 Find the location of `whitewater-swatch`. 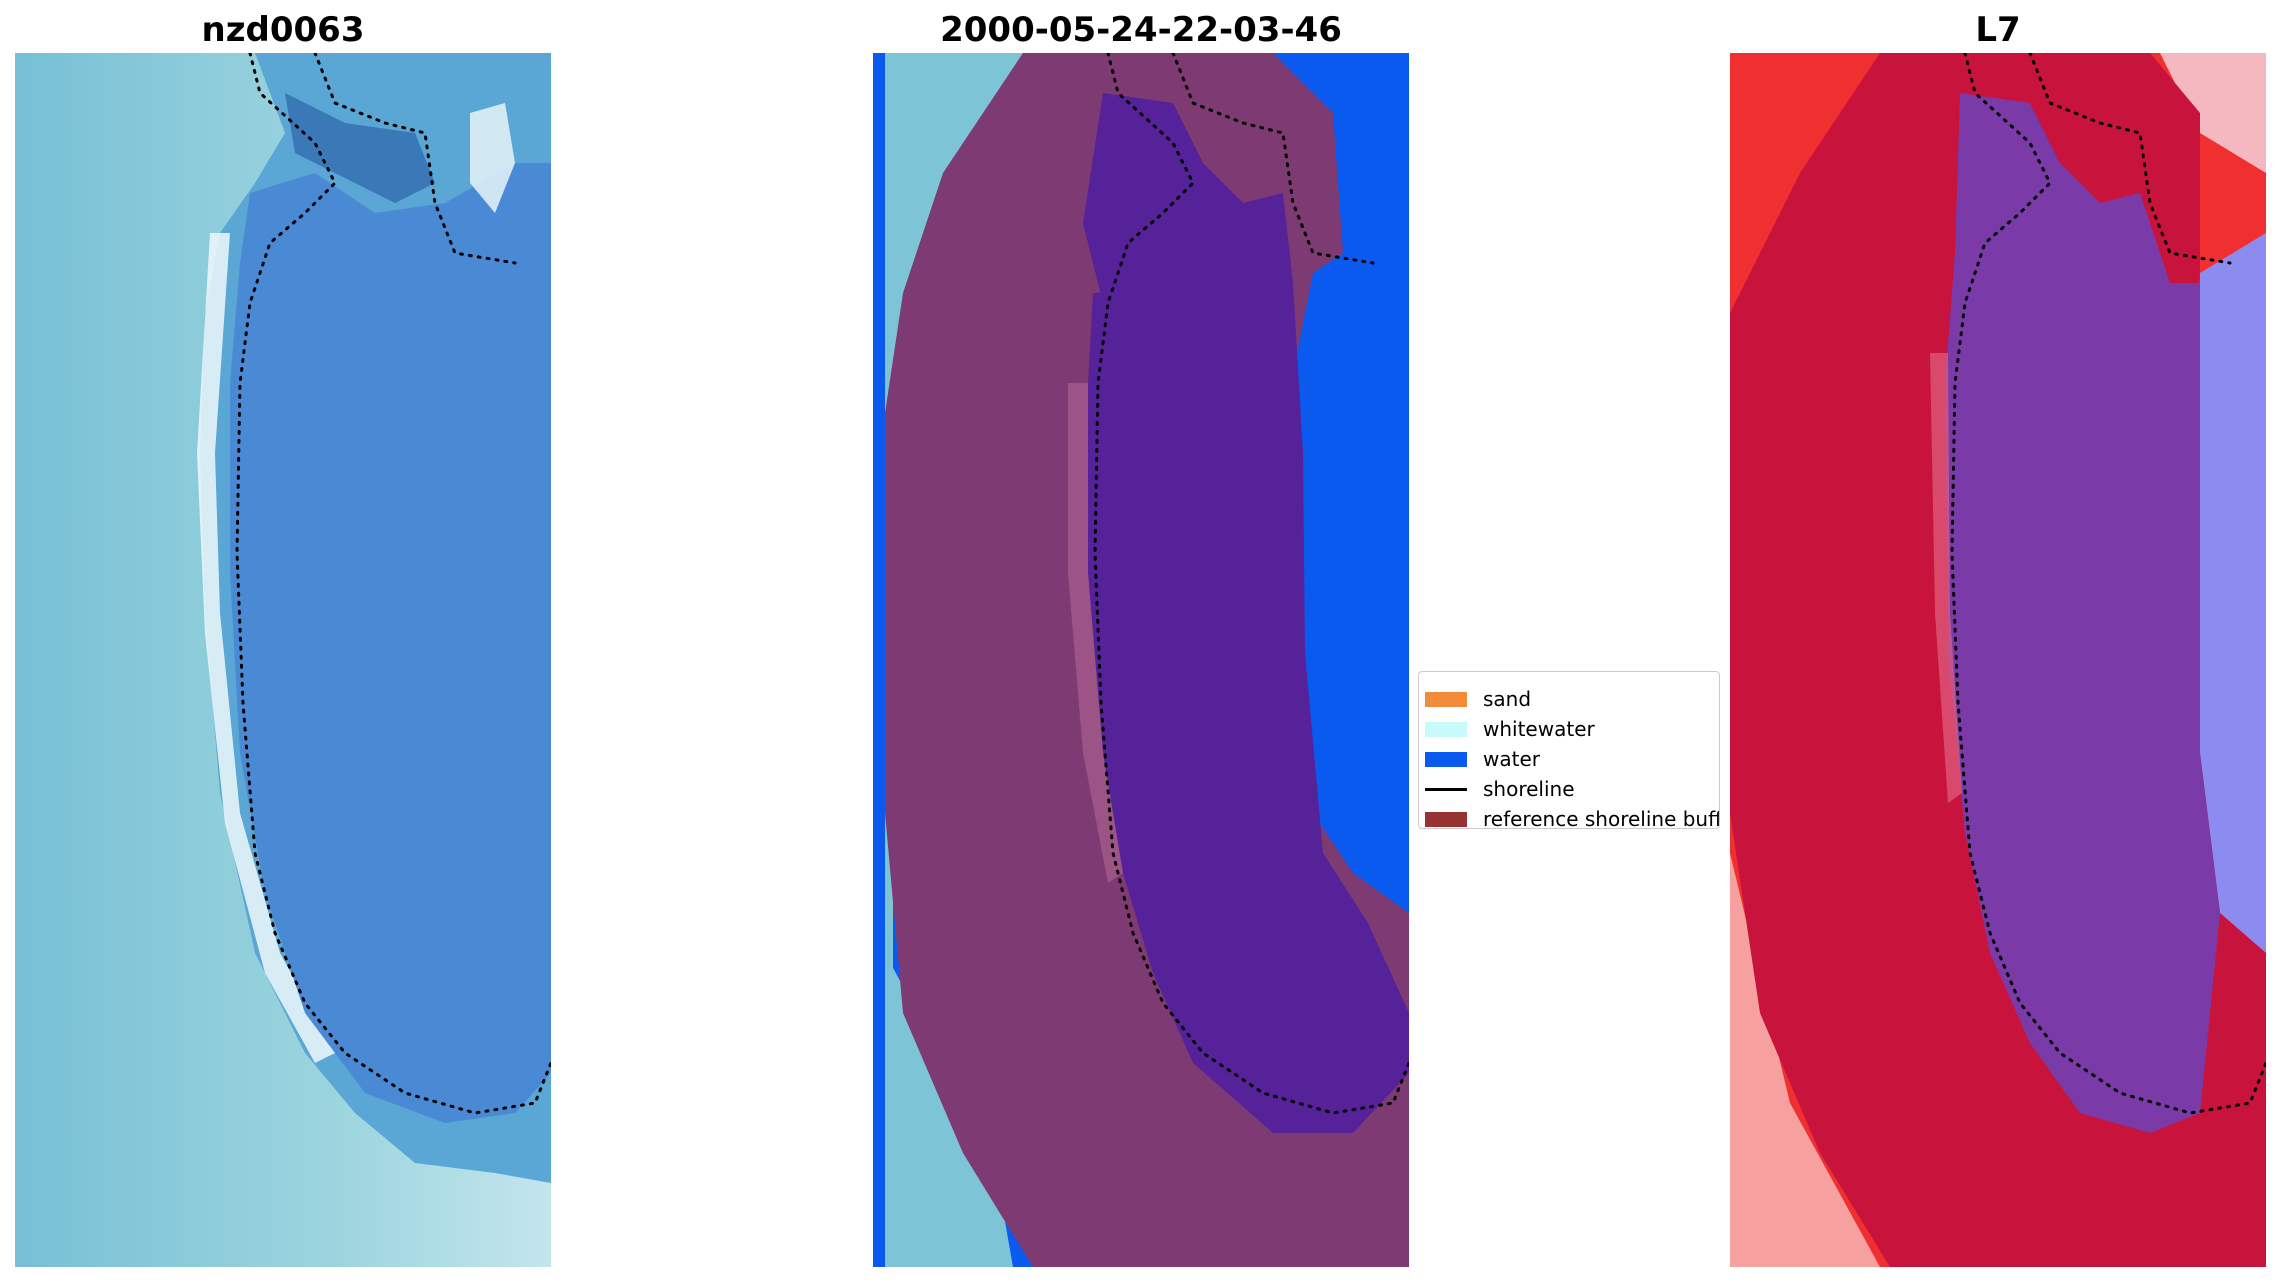

whitewater-swatch is located at coordinates (1446, 729).